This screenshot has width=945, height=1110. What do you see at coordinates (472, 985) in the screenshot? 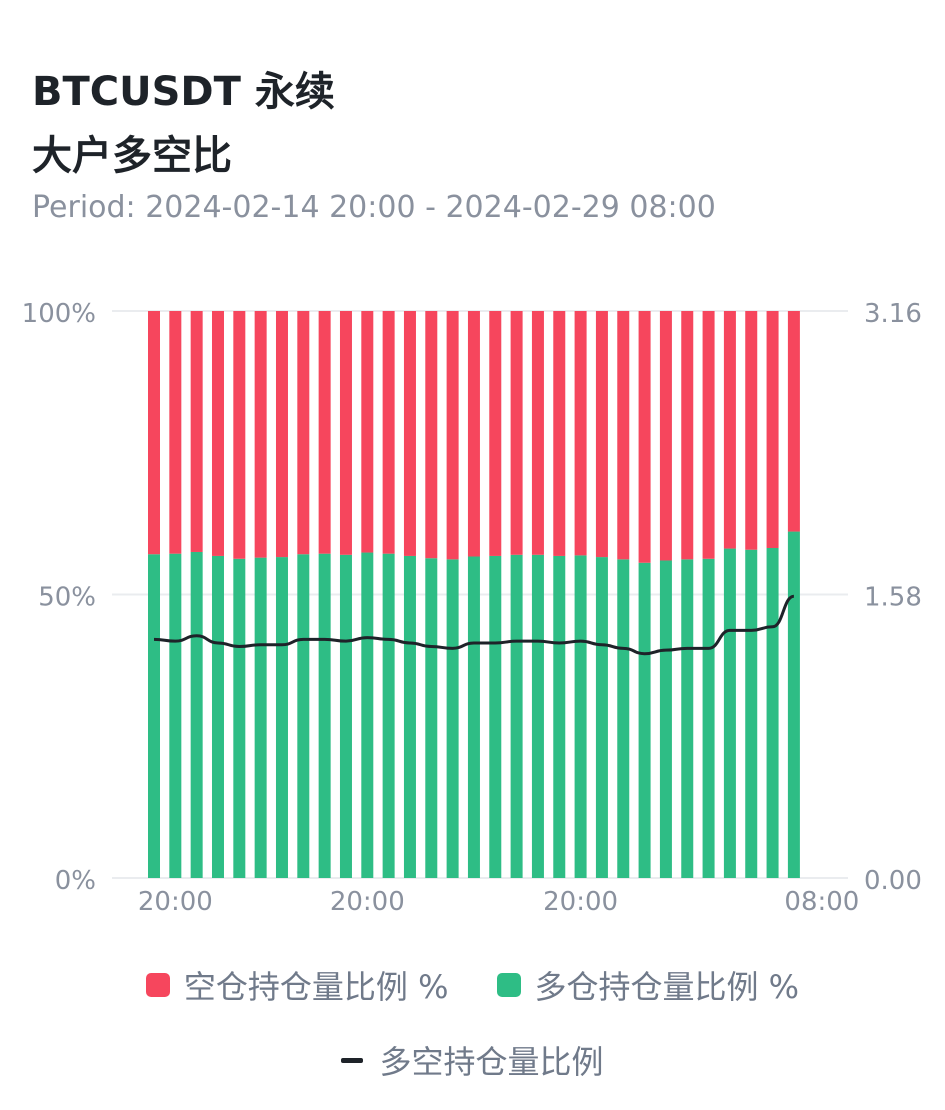
I see `legend-row-primary: 空仓持仓量比例 % 多仓持仓量比例 %` at bounding box center [472, 985].